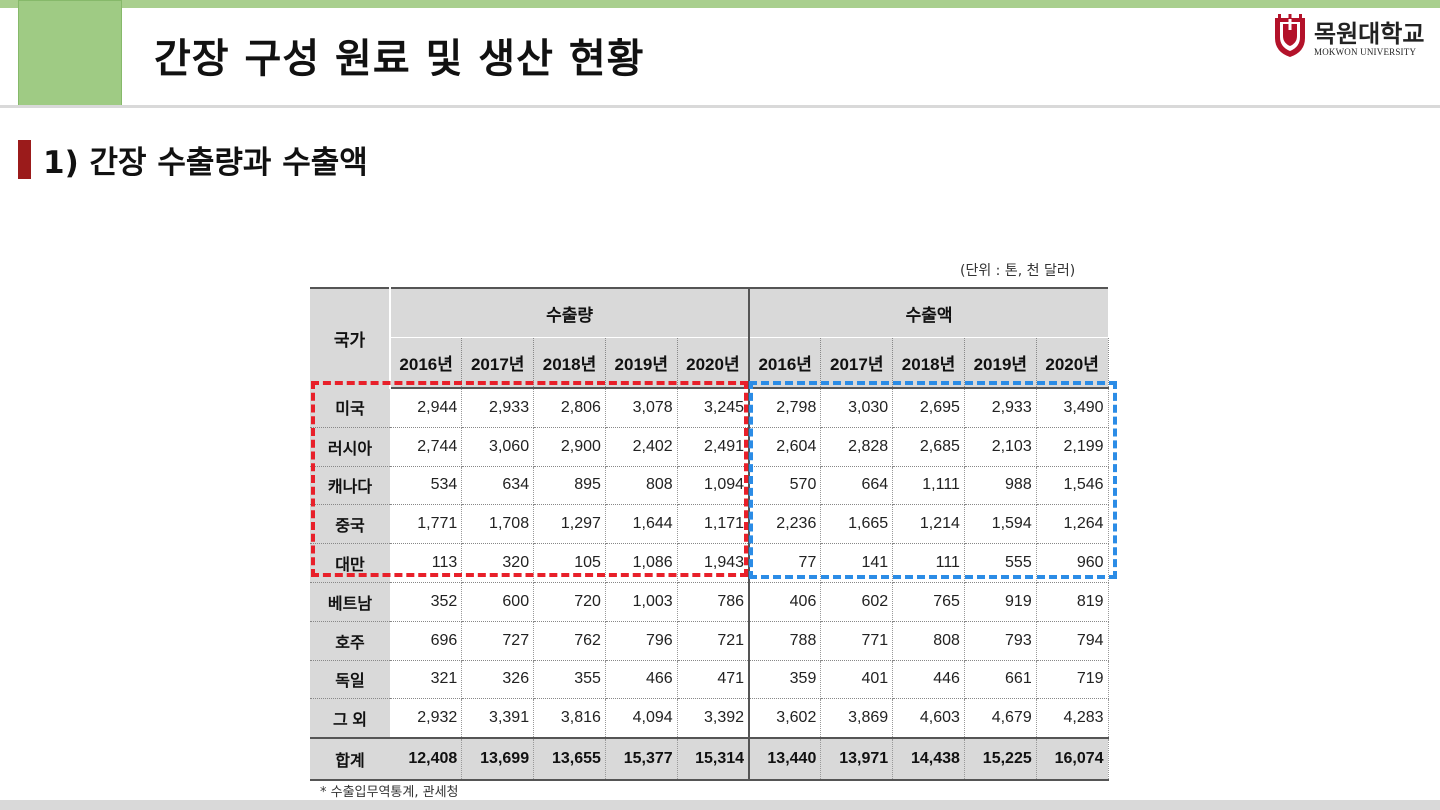  Describe the element at coordinates (714, 524) in the screenshot. I see `volume-cell: 1,171` at that location.